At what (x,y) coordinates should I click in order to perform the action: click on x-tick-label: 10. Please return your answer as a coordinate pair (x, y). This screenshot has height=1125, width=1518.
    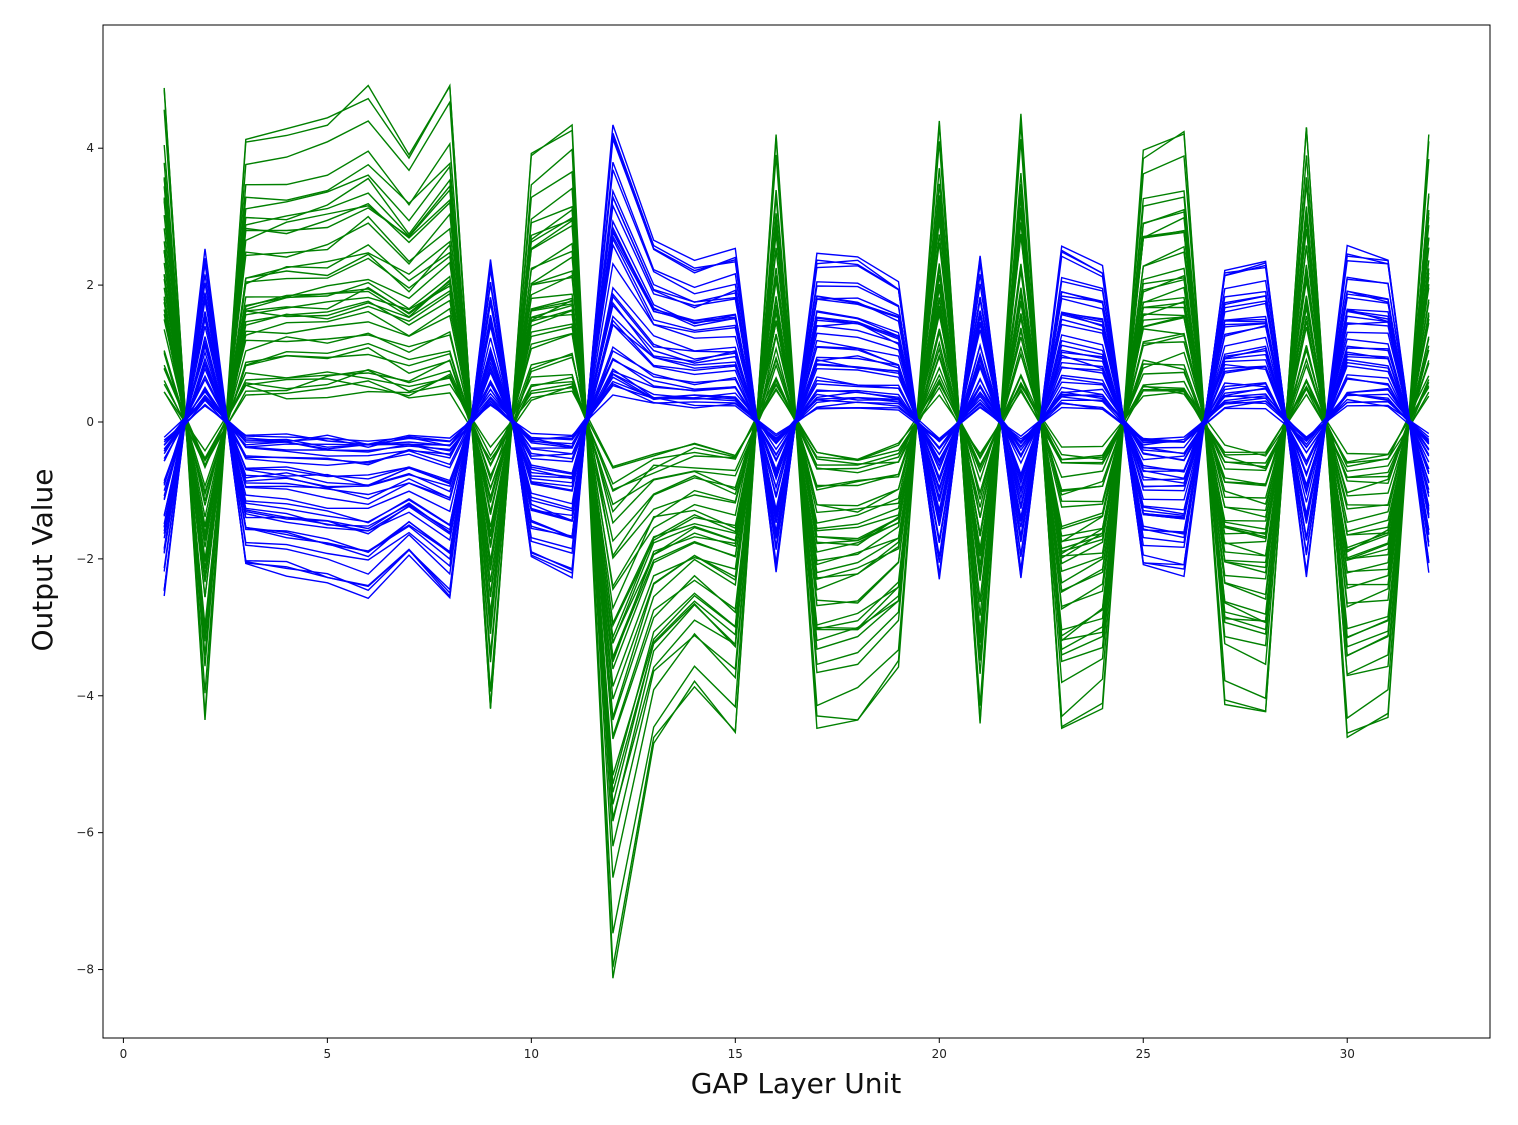
    Looking at the image, I should click on (531, 1054).